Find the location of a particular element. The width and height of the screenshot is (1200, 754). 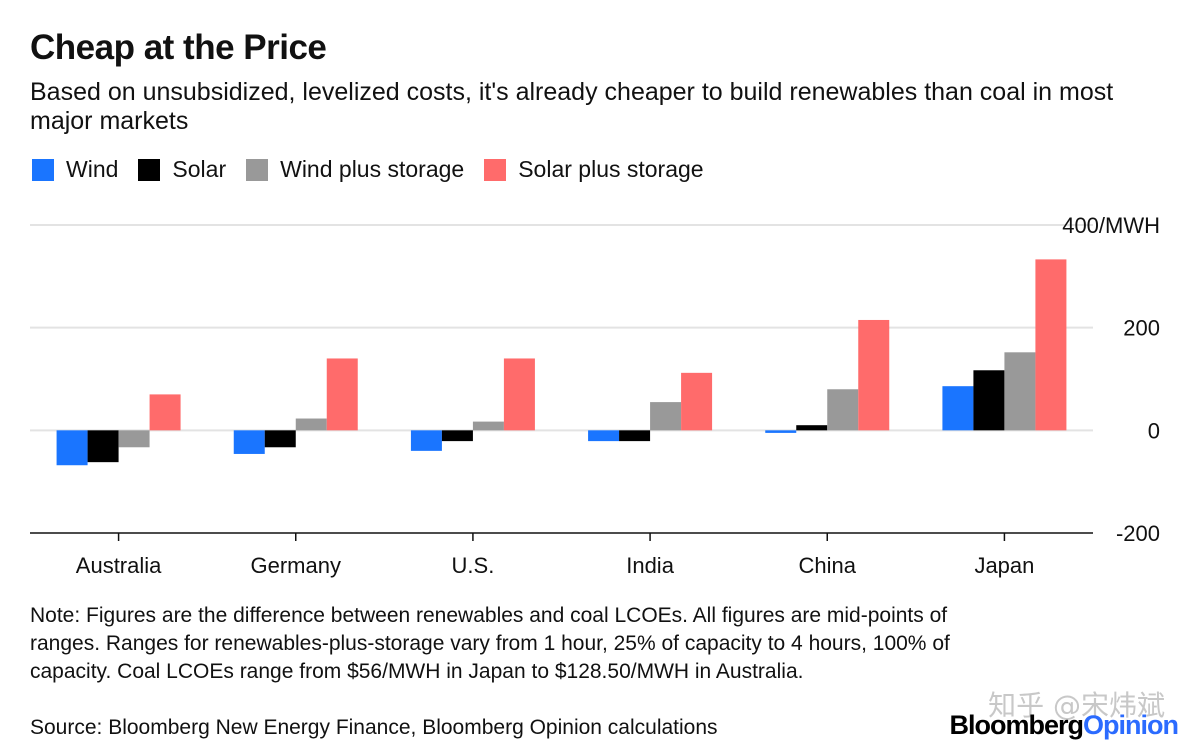

legend-item-wind: Wind is located at coordinates (75, 169).